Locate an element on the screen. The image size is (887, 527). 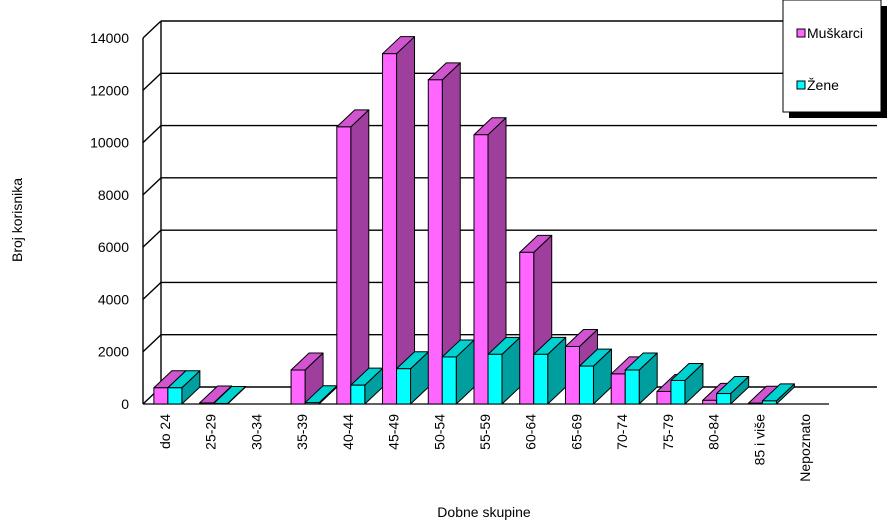
x-tick-label: 60-64 is located at coordinates (531, 432).